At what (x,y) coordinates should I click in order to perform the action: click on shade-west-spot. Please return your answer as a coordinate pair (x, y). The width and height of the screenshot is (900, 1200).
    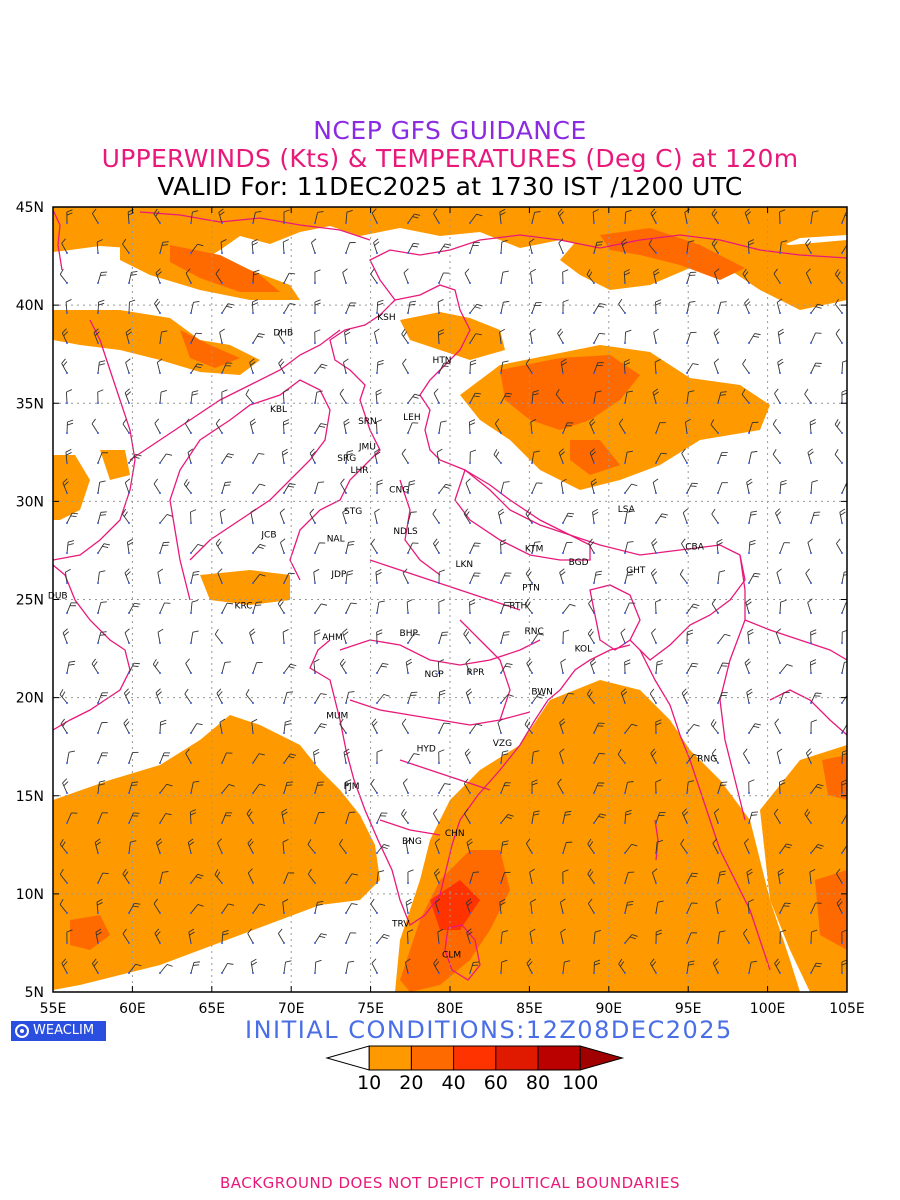
    Looking at the image, I should click on (115, 465).